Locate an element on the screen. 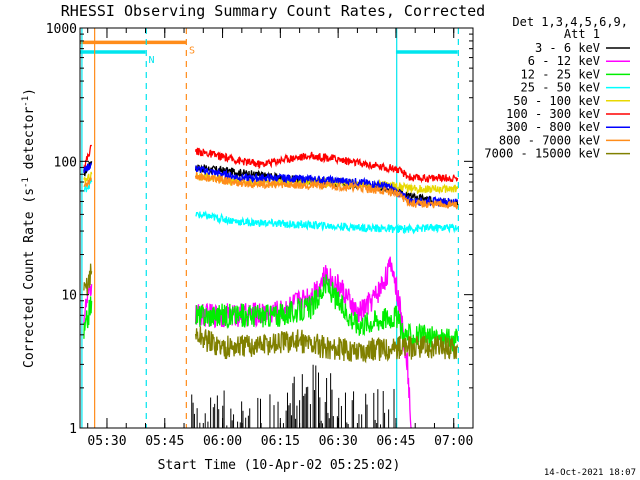 Image resolution: width=640 pixels, height=480 pixels. legend-label: 3 - 6 keV is located at coordinates (567, 48).